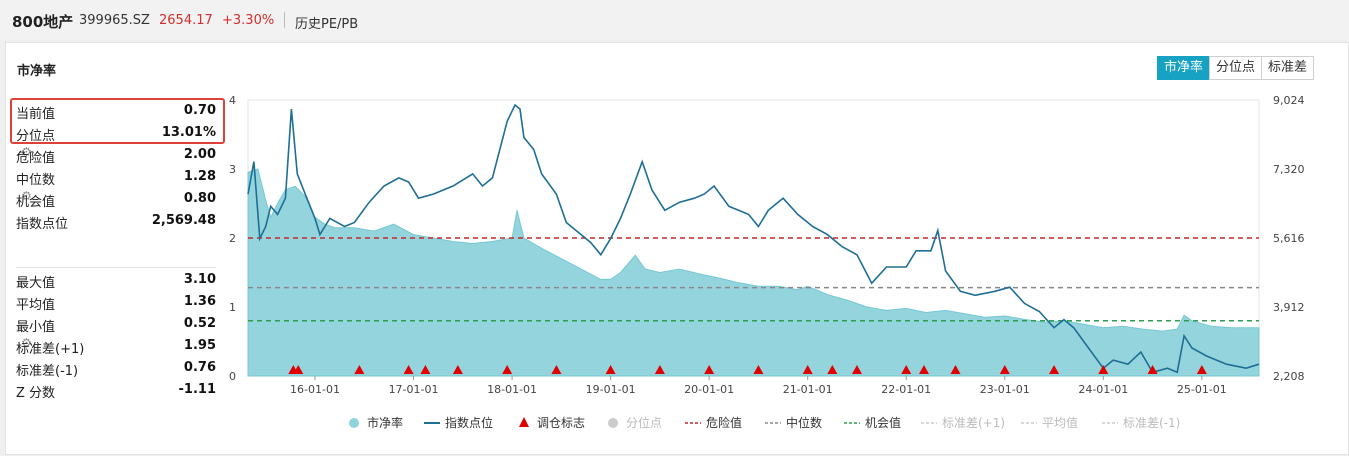  Describe the element at coordinates (199, 345) in the screenshot. I see `stat-value: 1.95` at that location.